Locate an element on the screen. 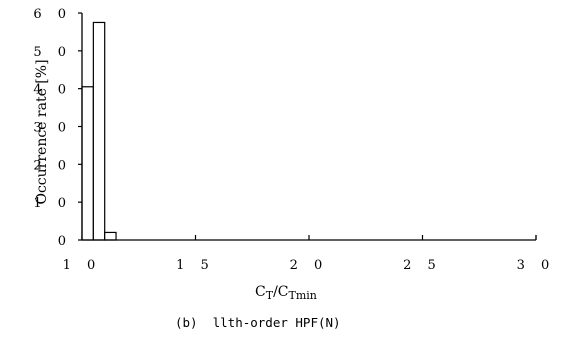 The height and width of the screenshot is (339, 567). x-tick-labels: 1 0 1 5 2 0 2 5 3 0 is located at coordinates (309, 265).